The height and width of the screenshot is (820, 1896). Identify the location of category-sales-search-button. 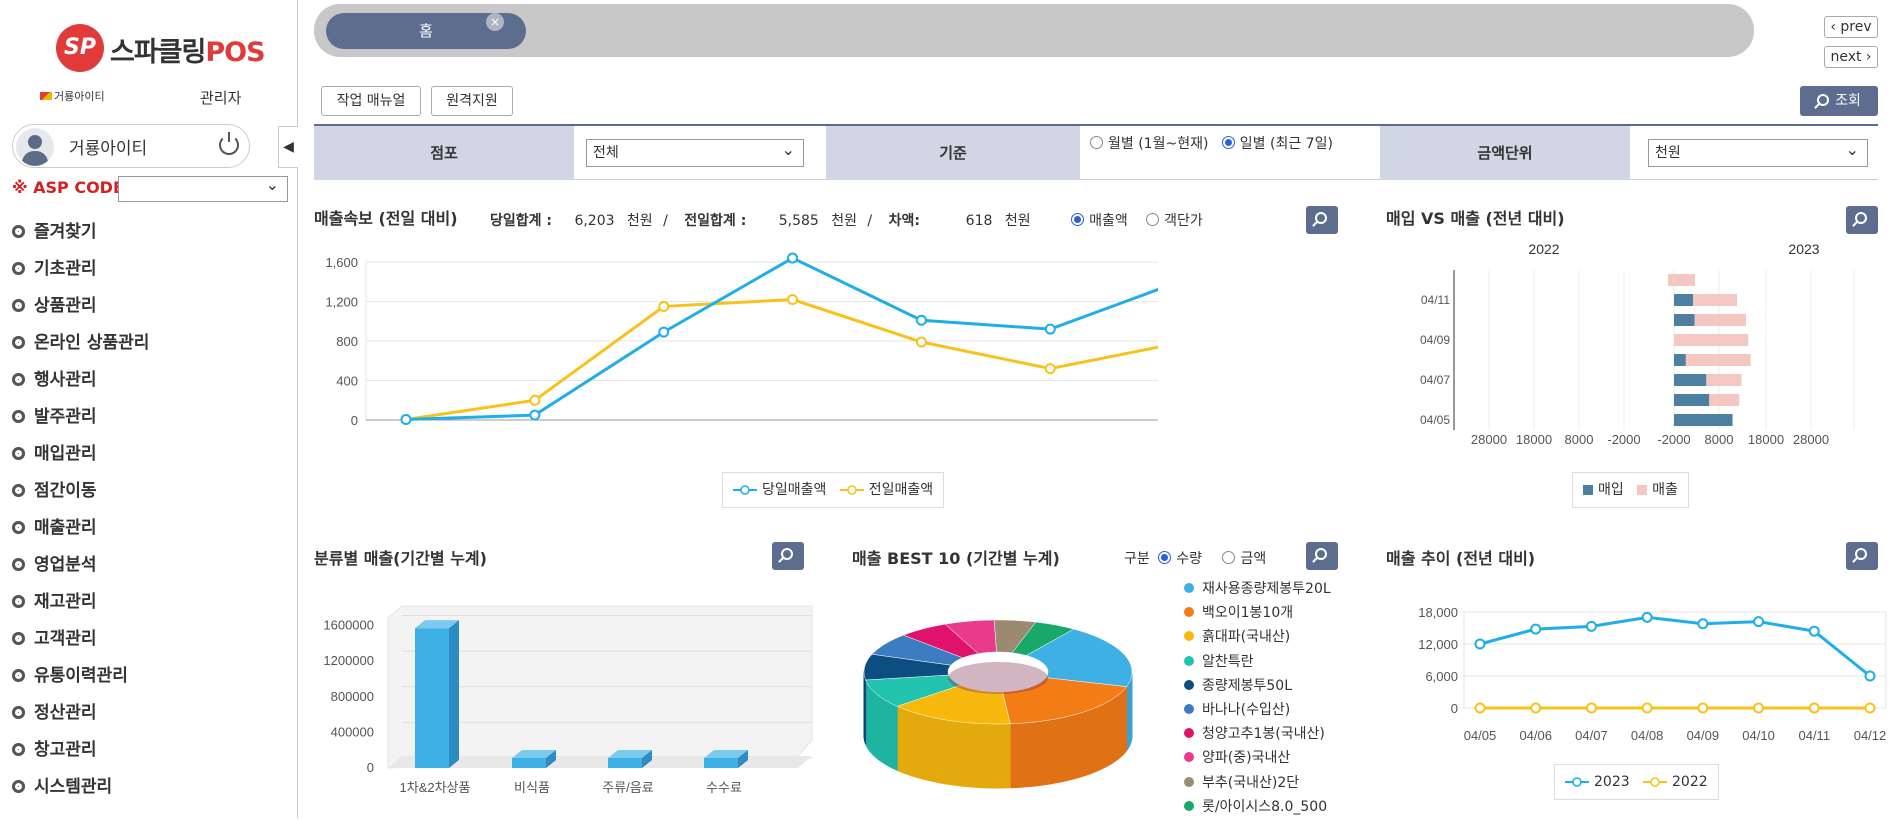
(788, 556).